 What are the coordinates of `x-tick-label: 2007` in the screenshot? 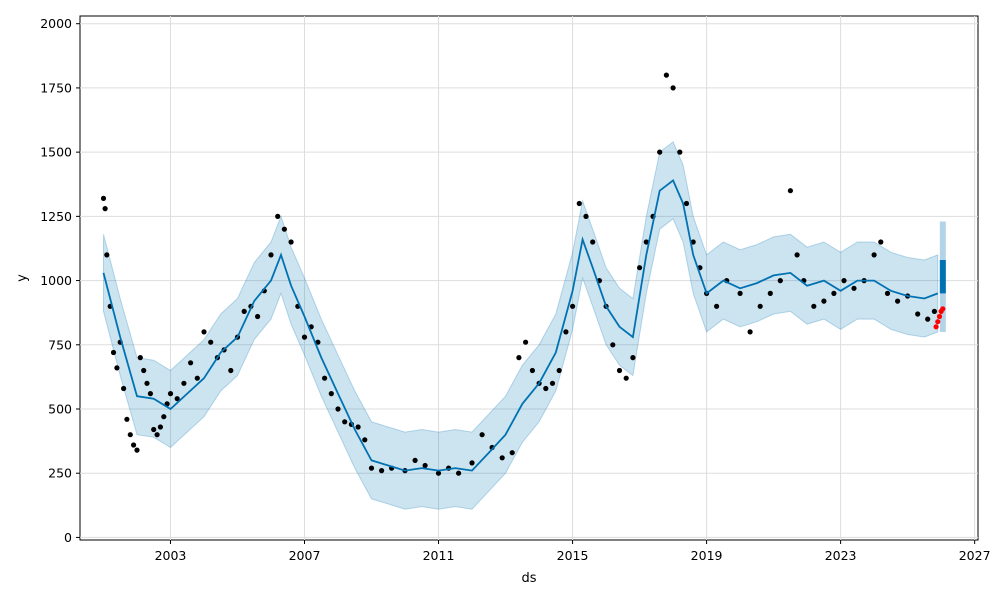 It's located at (305, 555).